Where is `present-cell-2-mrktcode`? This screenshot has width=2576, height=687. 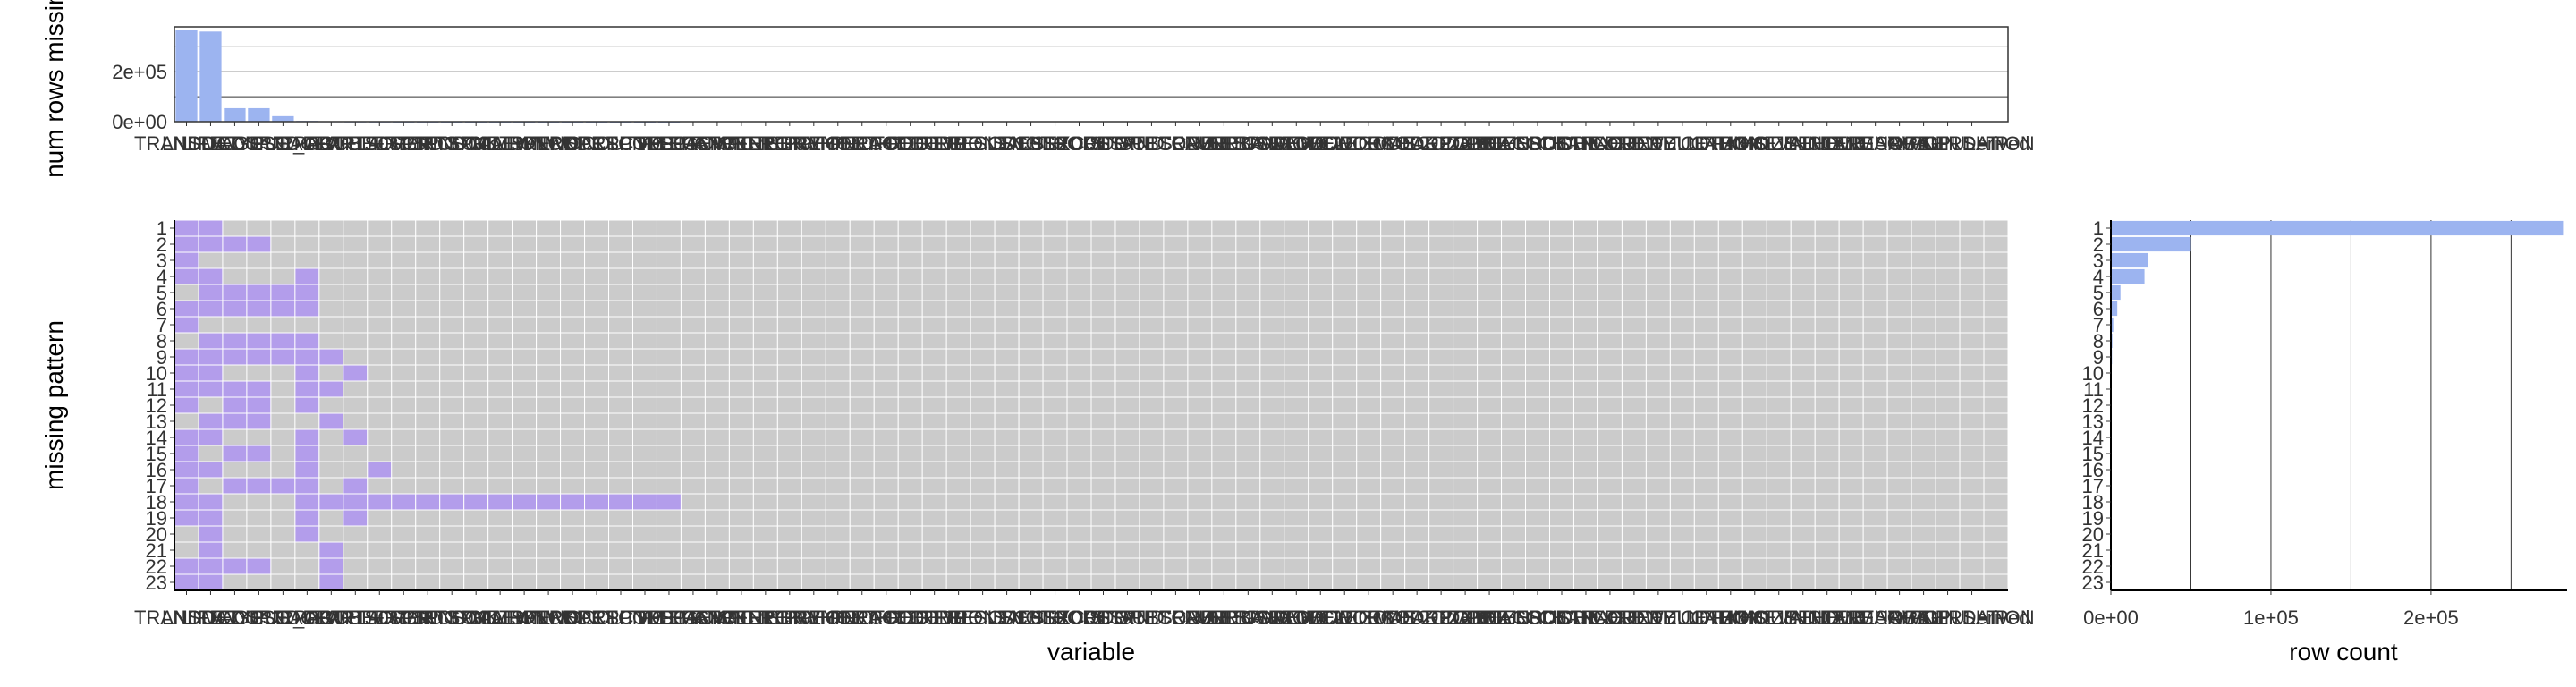
present-cell-2-mrktcode is located at coordinates (549, 244).